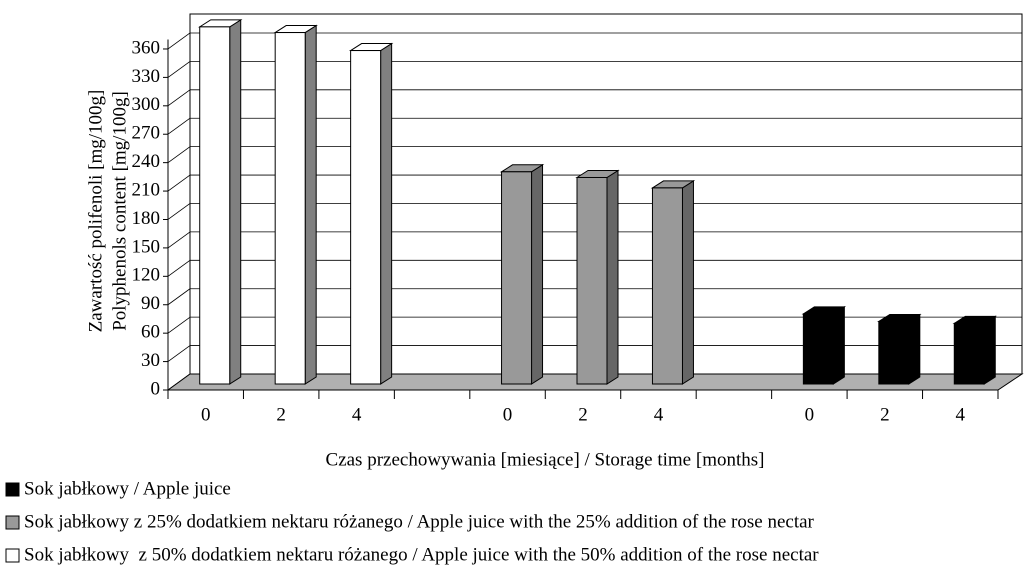  Describe the element at coordinates (150, 303) in the screenshot. I see `y-tick-label: 90` at that location.